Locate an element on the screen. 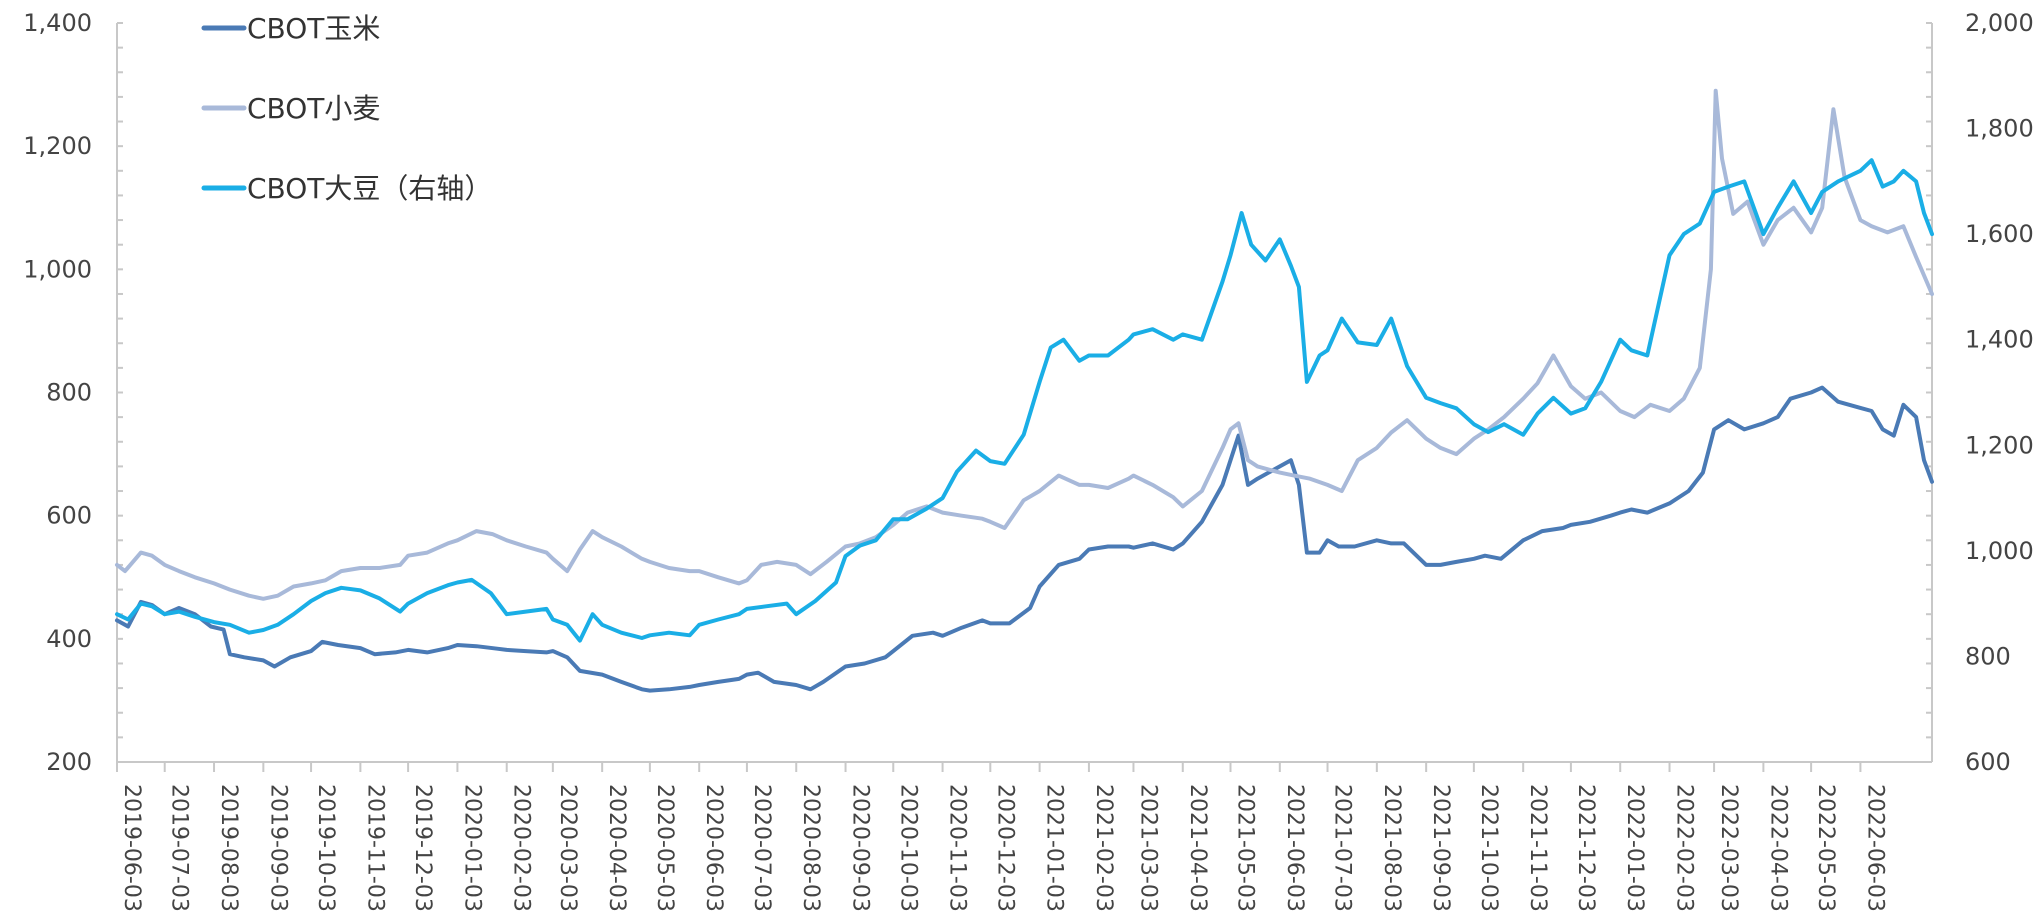 This screenshot has height=916, width=2042. x-tick-label: 2021-02-03 is located at coordinates (1103, 848).